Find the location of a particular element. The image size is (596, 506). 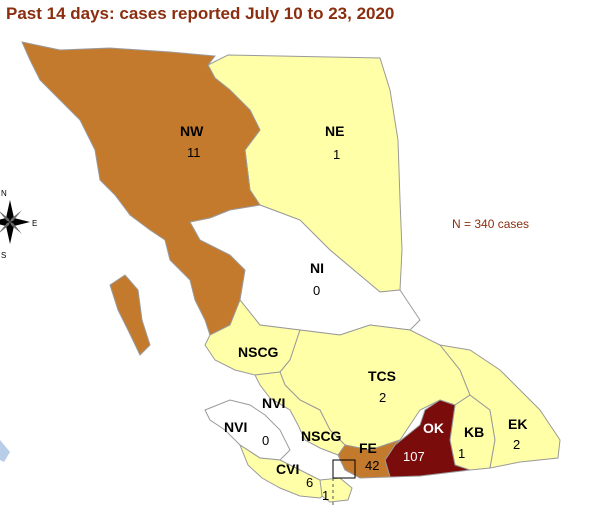

label-kb-code: KB is located at coordinates (474, 432).